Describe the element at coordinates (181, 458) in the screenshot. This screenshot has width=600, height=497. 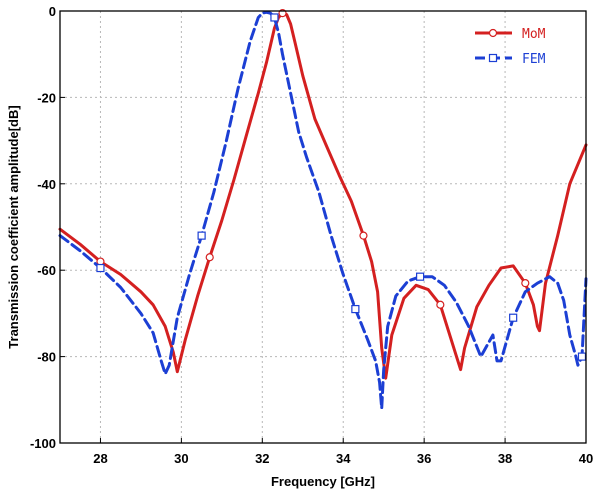
I see `x-tick-label: 30` at that location.